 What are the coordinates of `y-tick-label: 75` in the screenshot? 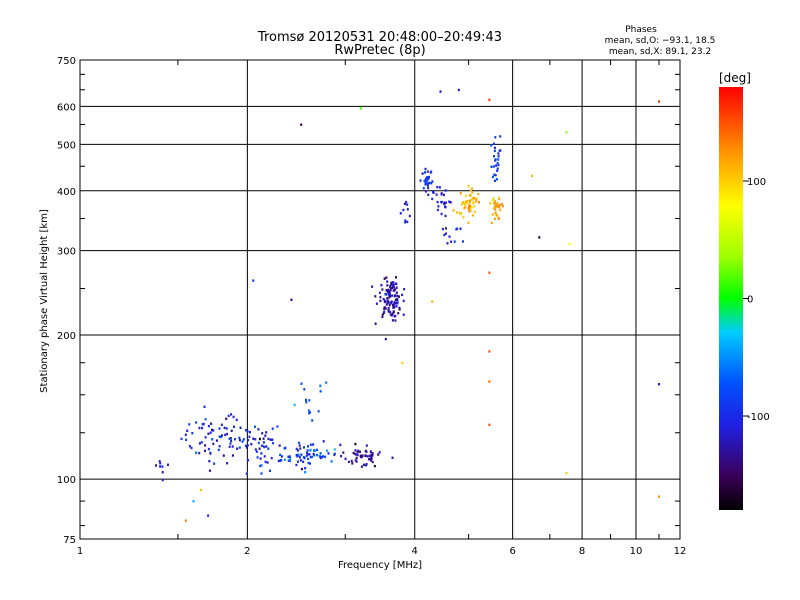 It's located at (69, 540).